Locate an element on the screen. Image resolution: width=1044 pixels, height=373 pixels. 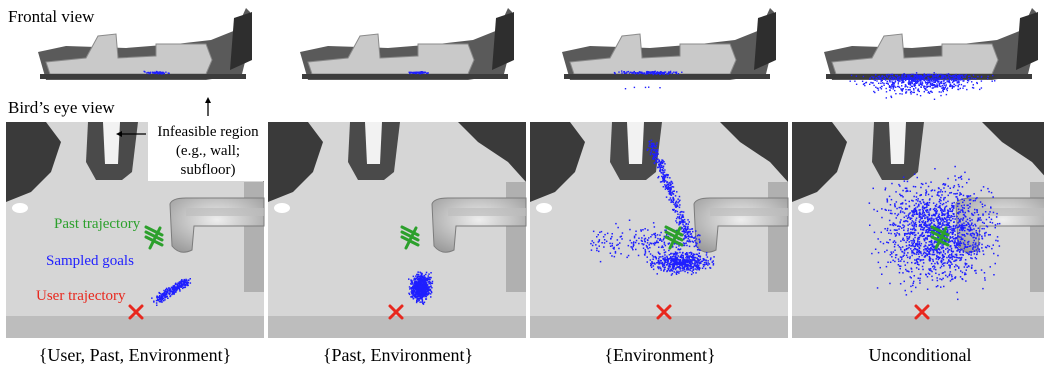
caption-environment: {Environment} is located at coordinates (660, 355).